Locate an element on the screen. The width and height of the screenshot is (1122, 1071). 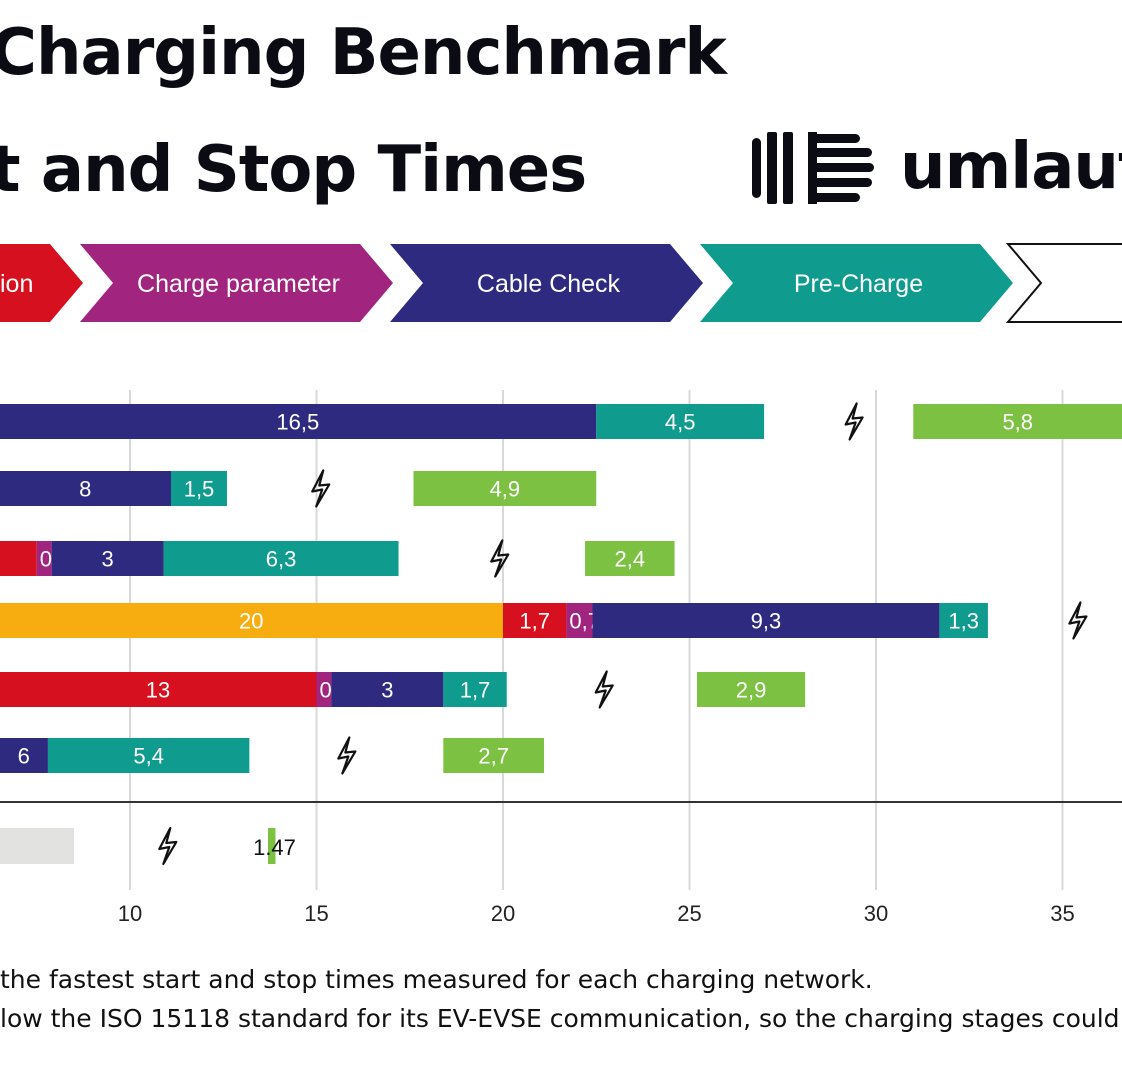
bar-segment-gray is located at coordinates (37, 846).